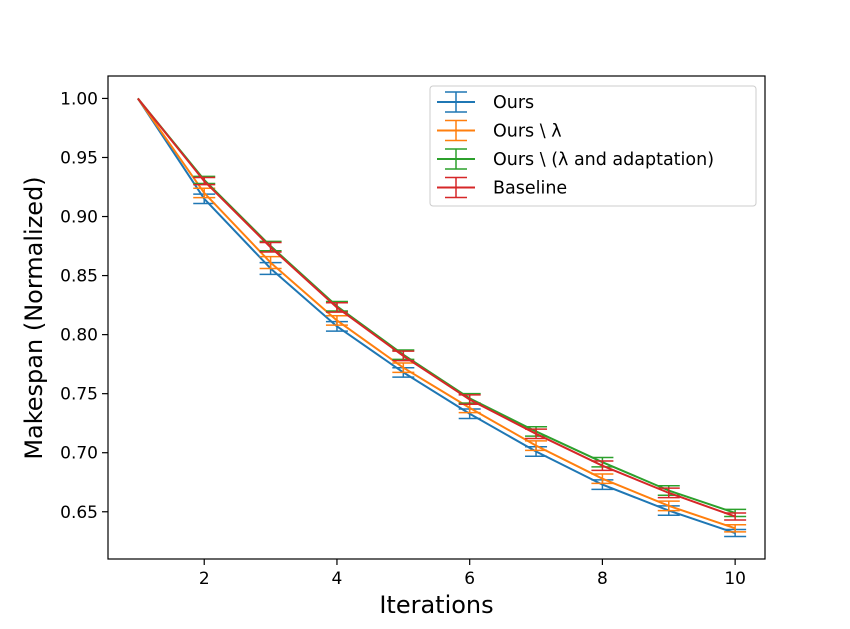 This screenshot has width=850, height=629. Describe the element at coordinates (84, 306) in the screenshot. I see `y-axis-ticks: 0.65 0.70 0.75 0.80 0.85 0.90 0.95 1.00` at that location.